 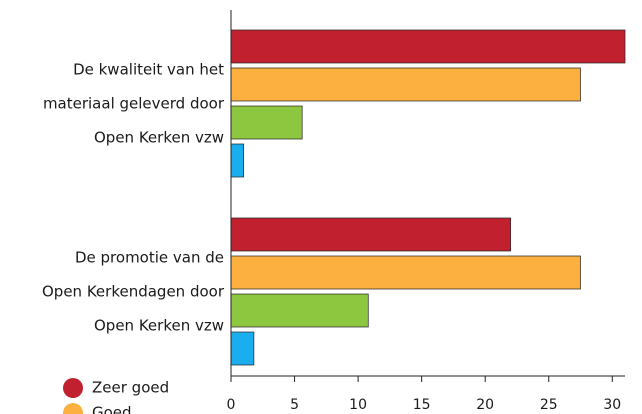 I want to click on category-label: Open Kerkendagen door, so click(x=133, y=292).